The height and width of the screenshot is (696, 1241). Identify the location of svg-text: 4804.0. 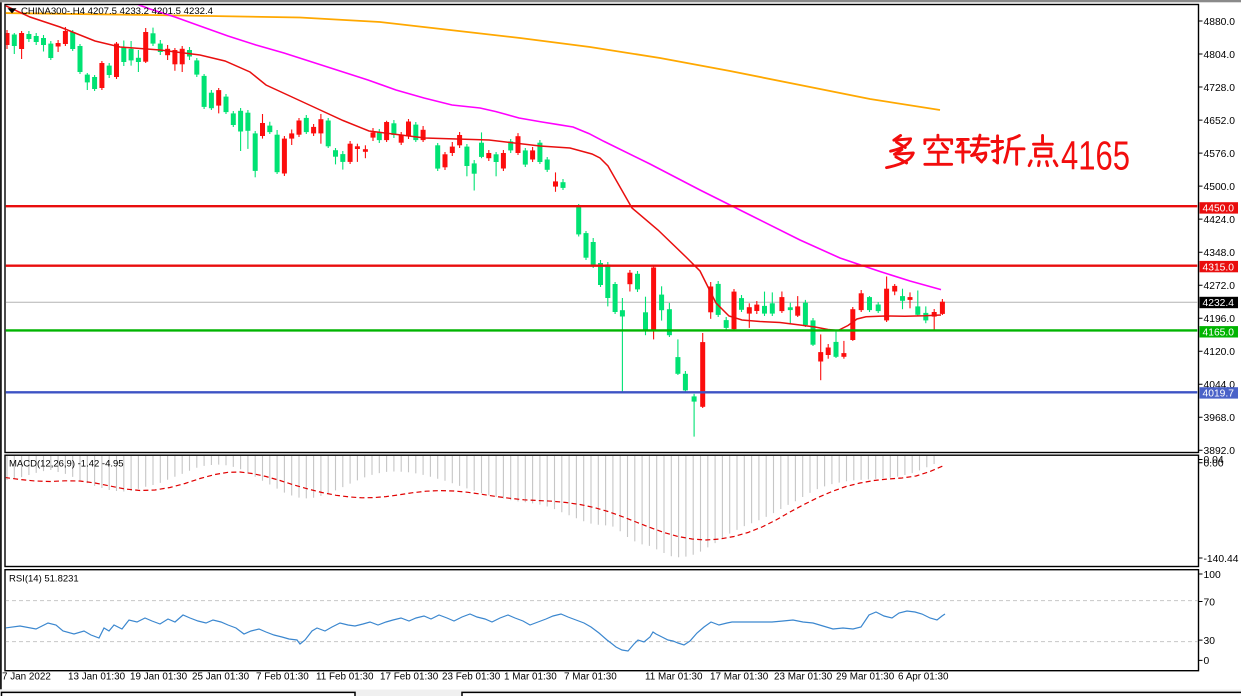
(1220, 55).